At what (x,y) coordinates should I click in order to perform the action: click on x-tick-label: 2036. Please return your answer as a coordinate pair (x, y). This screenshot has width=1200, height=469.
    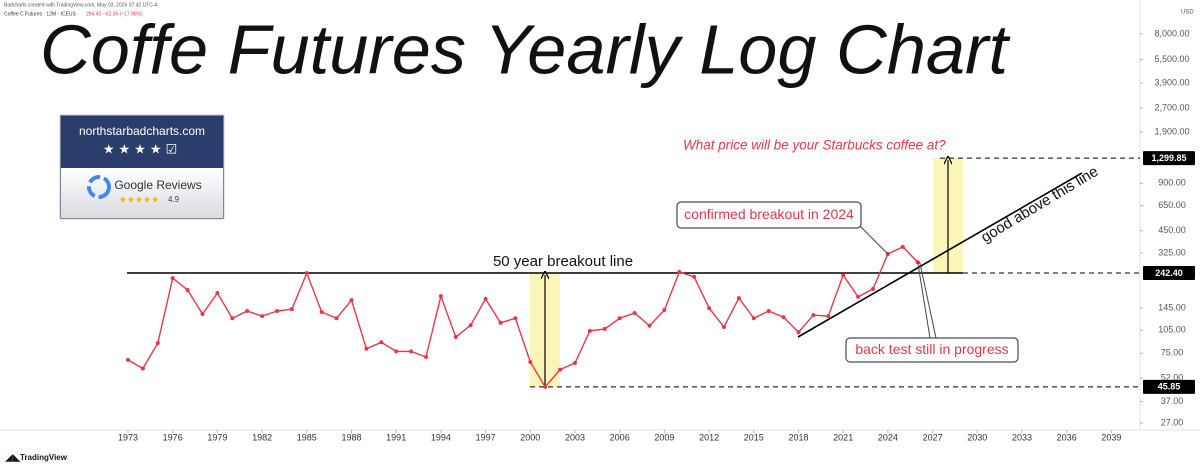
    Looking at the image, I should click on (1067, 437).